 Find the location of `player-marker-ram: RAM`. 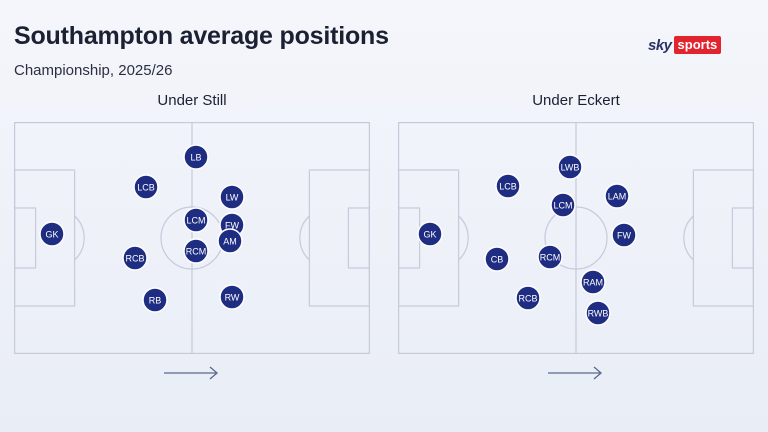

player-marker-ram: RAM is located at coordinates (593, 282).